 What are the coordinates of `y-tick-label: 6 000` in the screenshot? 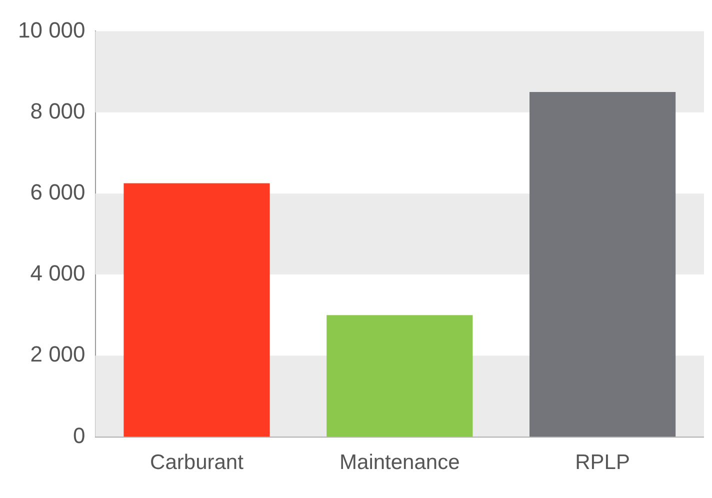 It's located at (58, 192).